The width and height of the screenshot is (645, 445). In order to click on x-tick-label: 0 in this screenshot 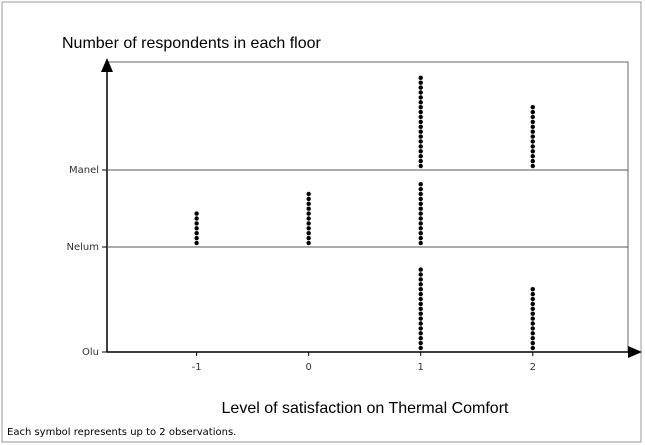, I will do `click(308, 367)`.